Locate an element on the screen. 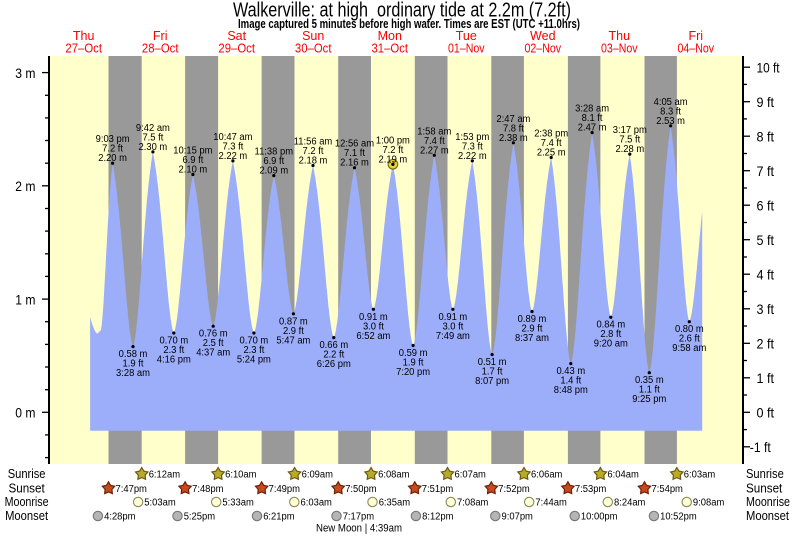 Image resolution: width=793 pixels, height=542 pixels. svg-text: 7.8 ft is located at coordinates (513, 128).